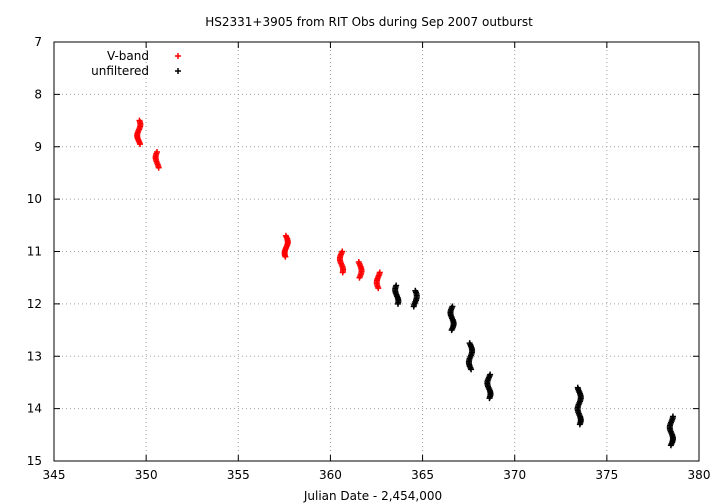 Image resolution: width=720 pixels, height=504 pixels. Describe the element at coordinates (238, 475) in the screenshot. I see `x-tick-label: 355` at that location.